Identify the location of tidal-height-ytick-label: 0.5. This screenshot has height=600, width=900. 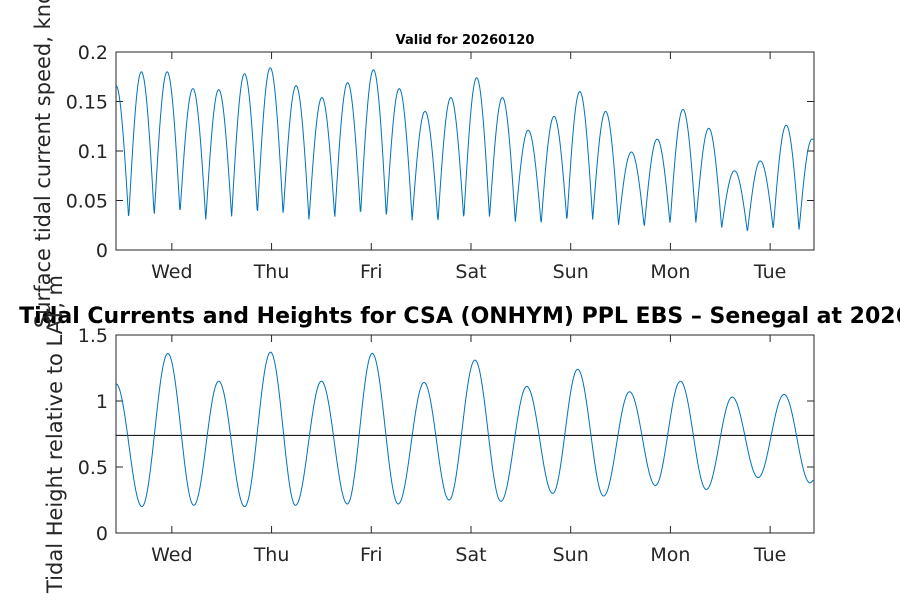
(93, 468).